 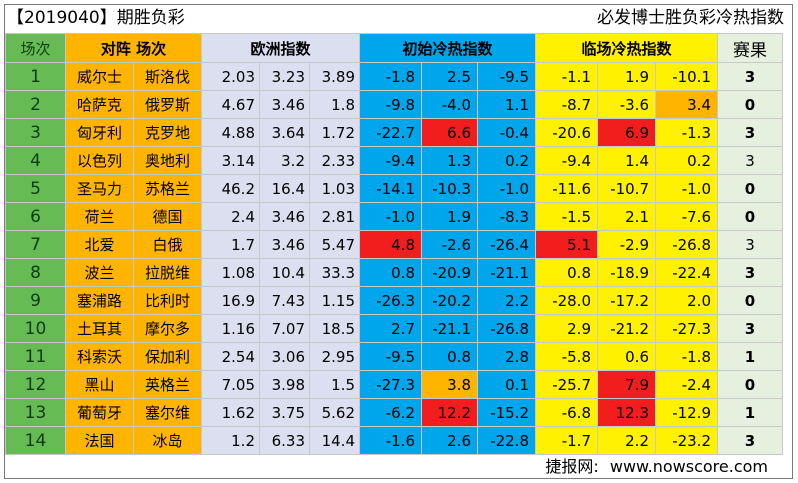 I want to click on header-initial: 初始冷热指数, so click(x=447, y=48).